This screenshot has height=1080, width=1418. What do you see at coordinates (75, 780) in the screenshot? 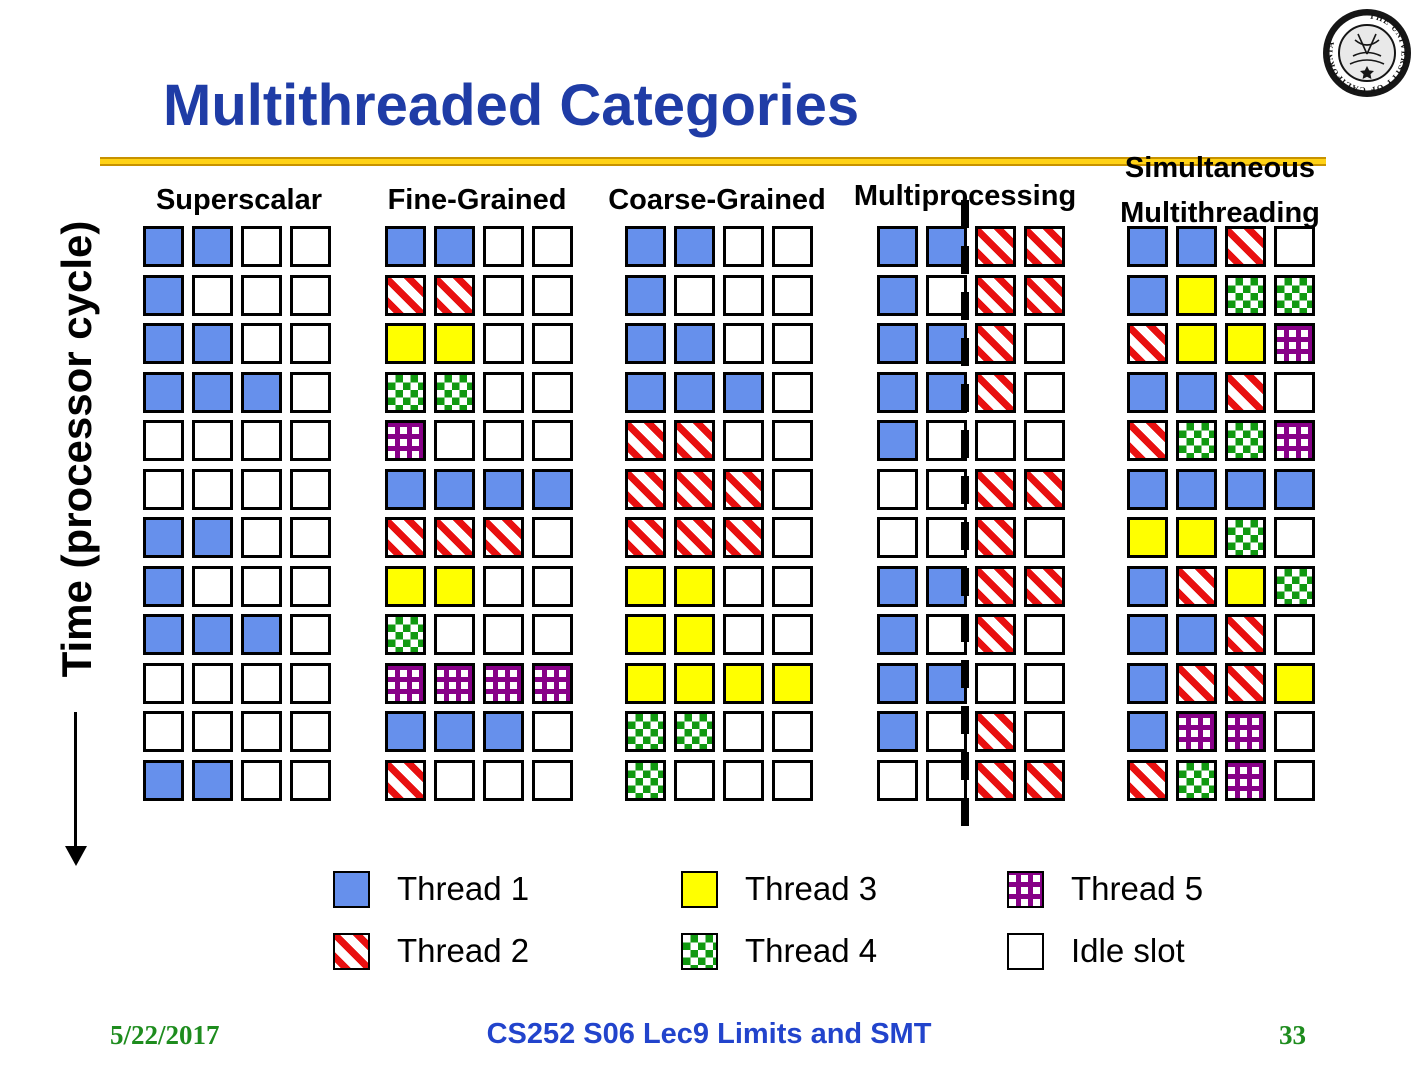
I see `time-axis-arrow-line` at bounding box center [75, 780].